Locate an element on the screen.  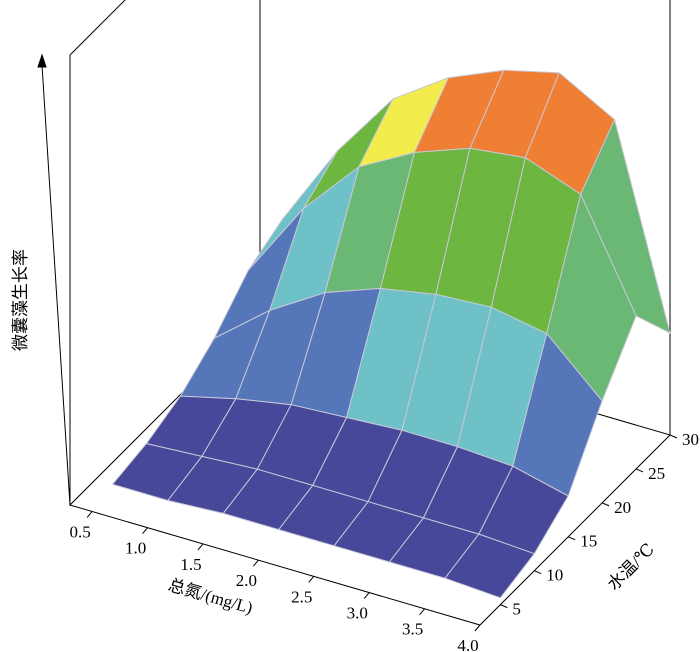
y-tick-label: 5 is located at coordinates (516, 609).